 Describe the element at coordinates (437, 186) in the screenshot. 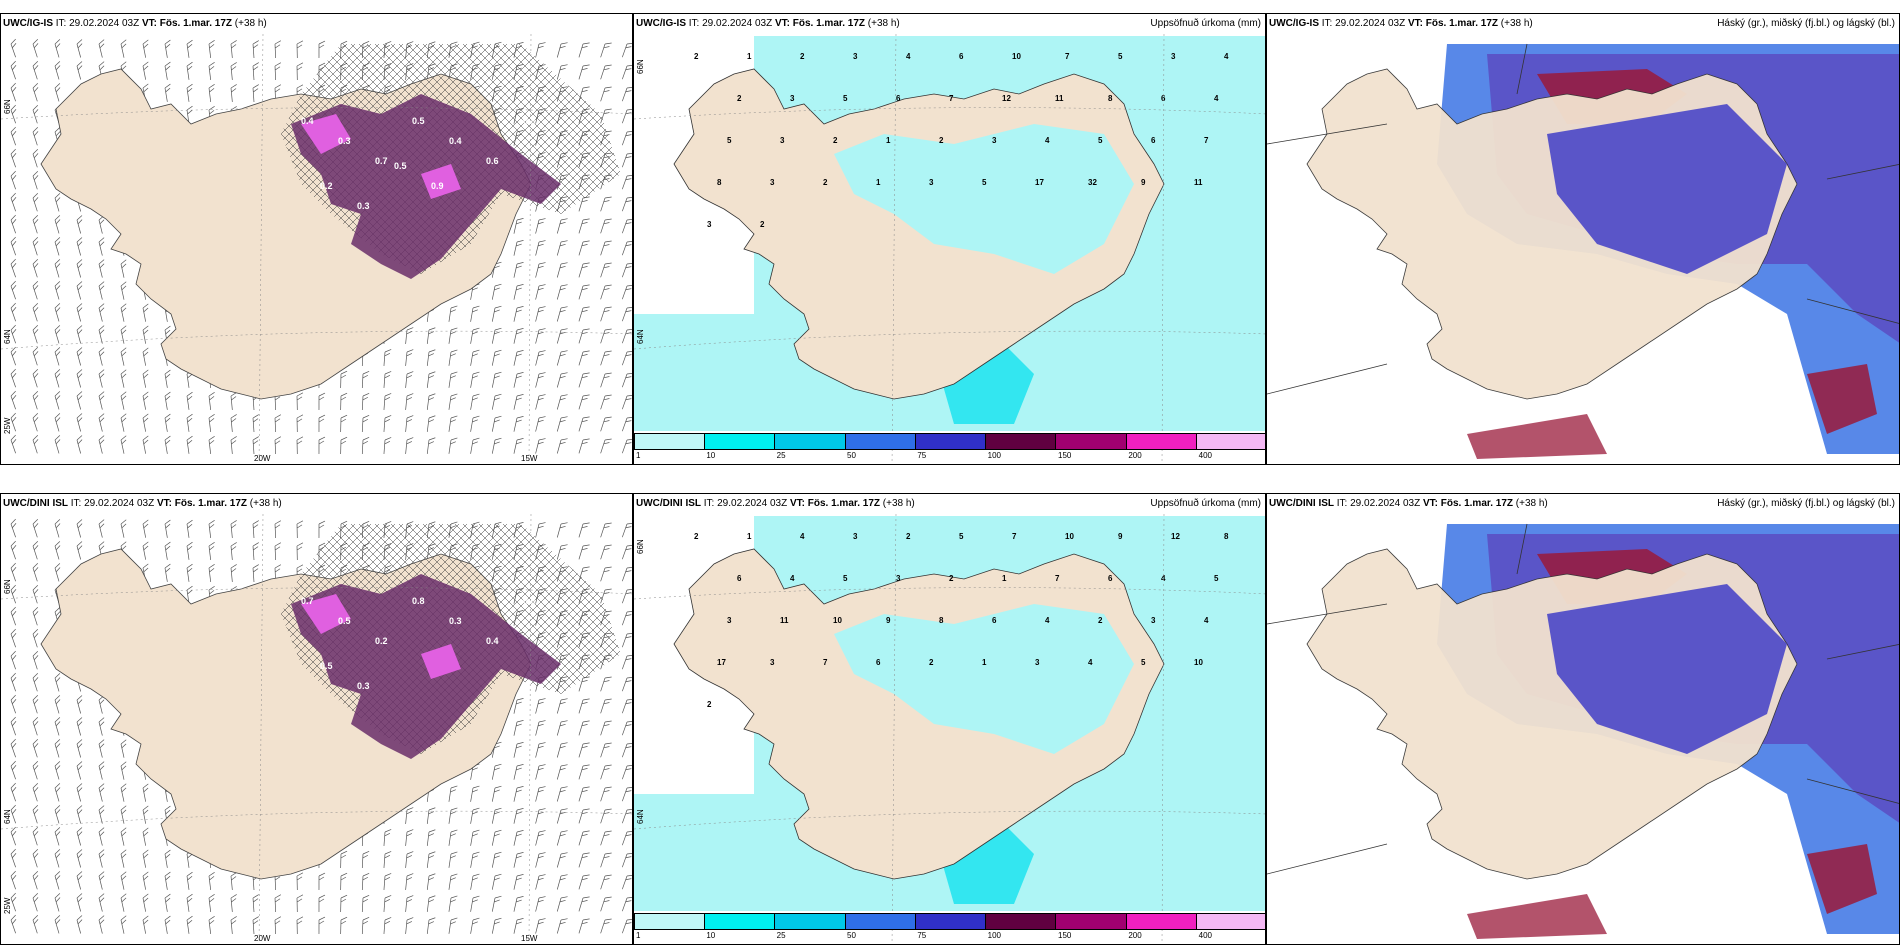

I see `snow-label: 0.9` at that location.